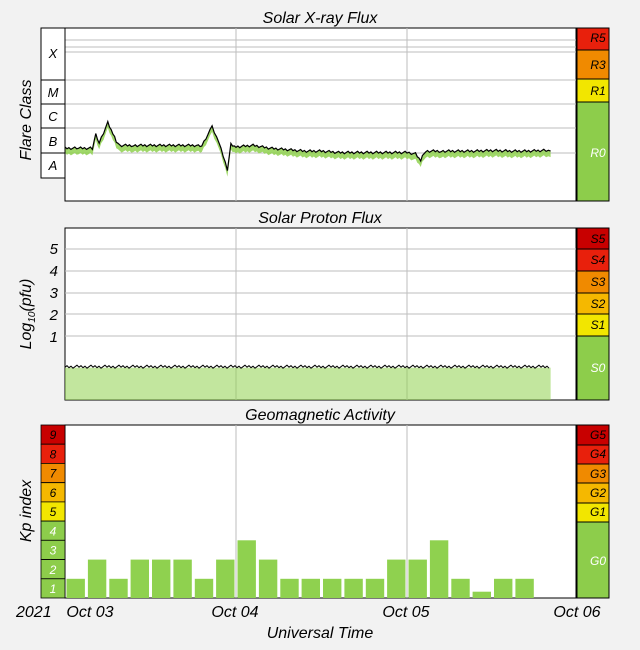 Image resolution: width=640 pixels, height=650 pixels. I want to click on class-label-a: A, so click(53, 165).